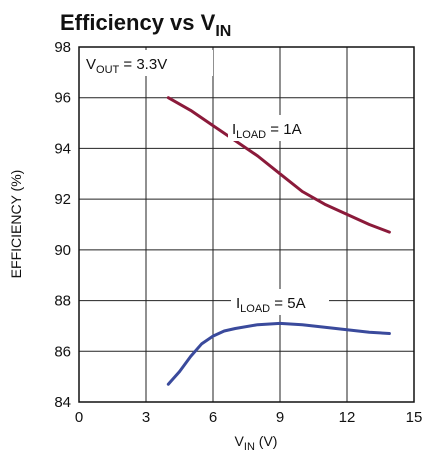  I want to click on y-tick-label-3: 90, so click(62, 250).